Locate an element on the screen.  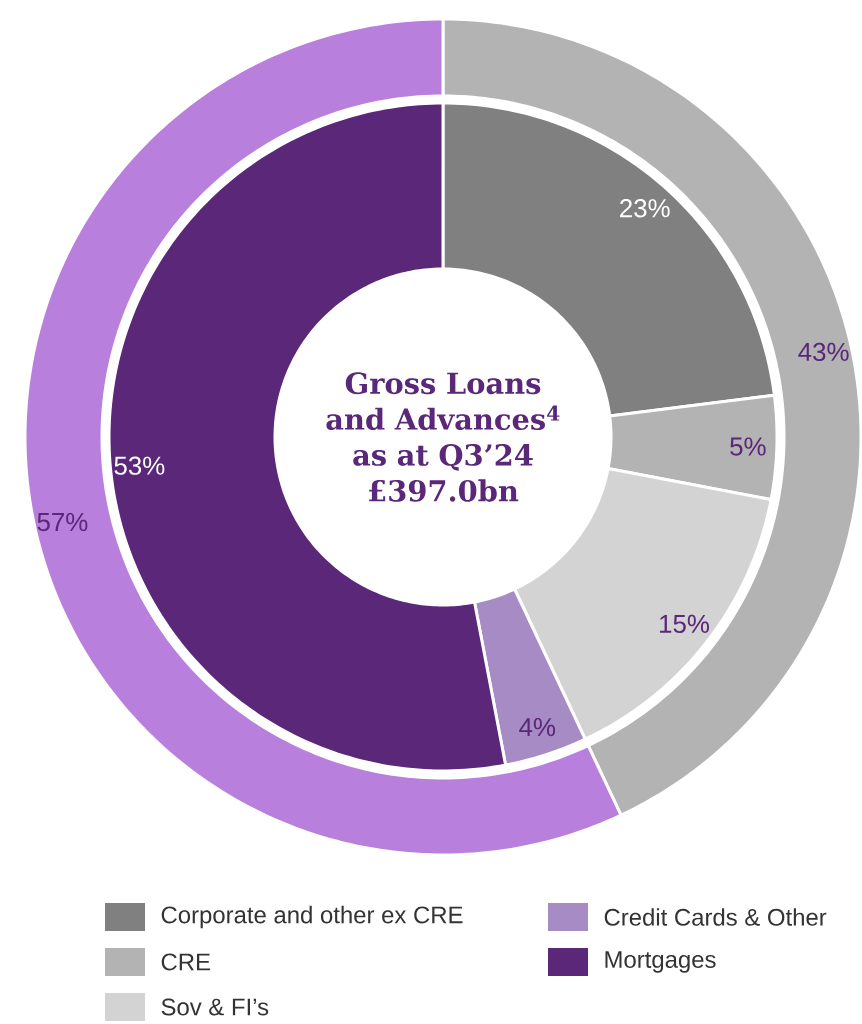
data-label: 15% is located at coordinates (684, 624).